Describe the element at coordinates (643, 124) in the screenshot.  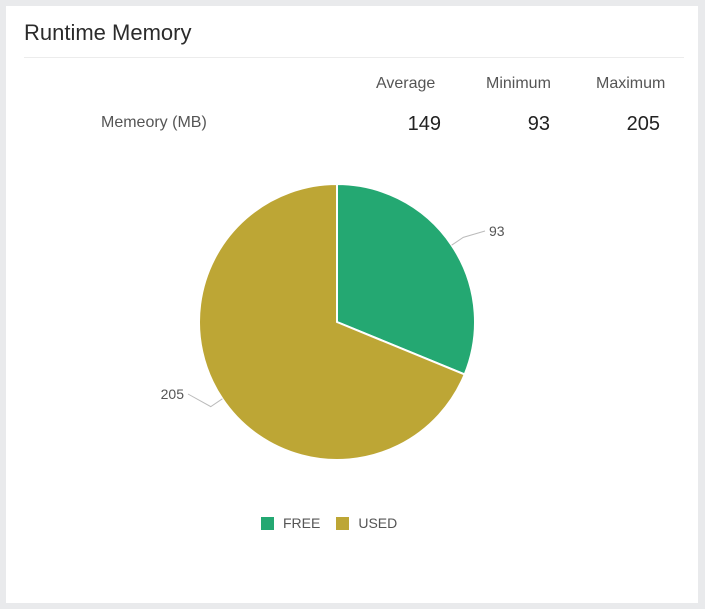
I see `stat-value-maximum: 205` at that location.